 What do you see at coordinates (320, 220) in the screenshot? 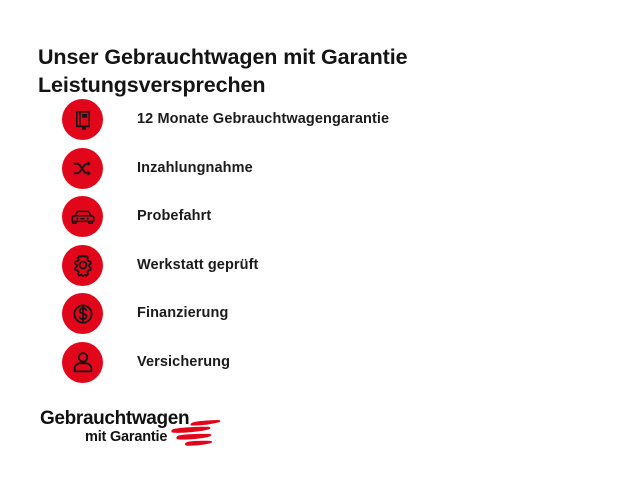
I see `list-item: Probefahrt` at bounding box center [320, 220].